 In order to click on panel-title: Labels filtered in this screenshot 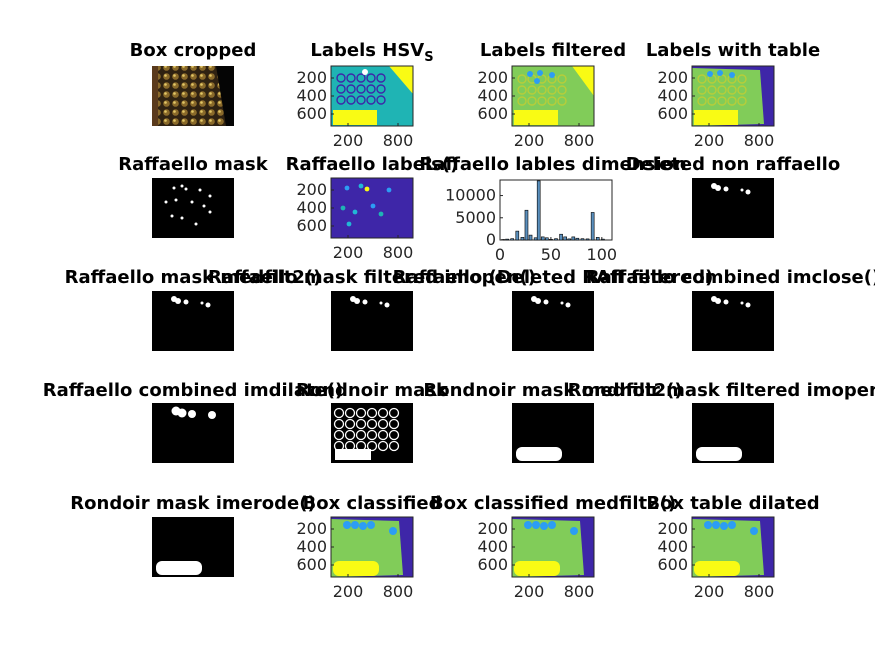, I will do `click(553, 50)`.